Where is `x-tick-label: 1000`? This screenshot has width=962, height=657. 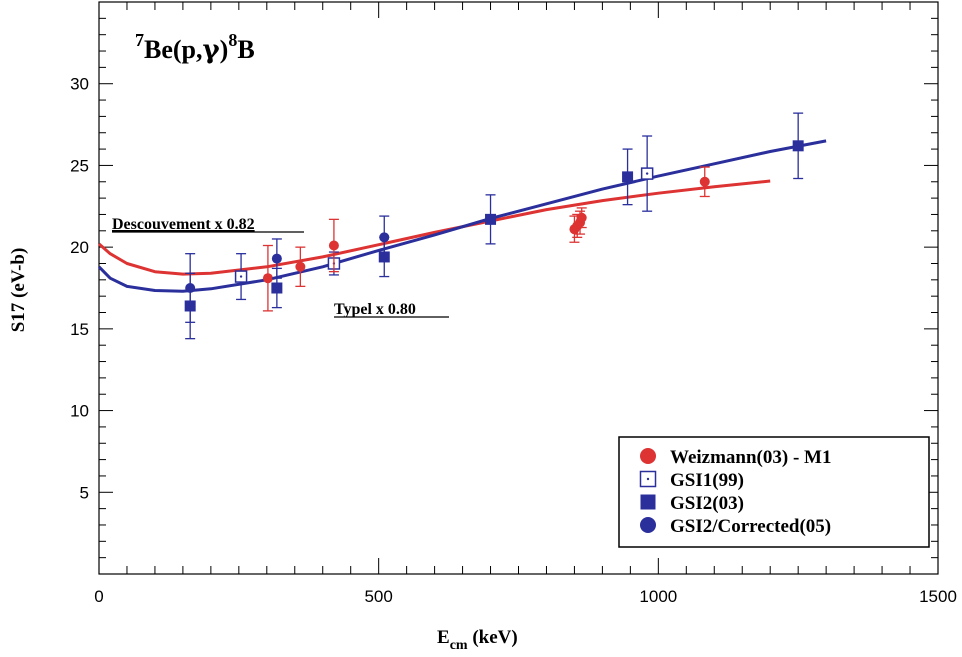
x-tick-label: 1000 is located at coordinates (658, 596).